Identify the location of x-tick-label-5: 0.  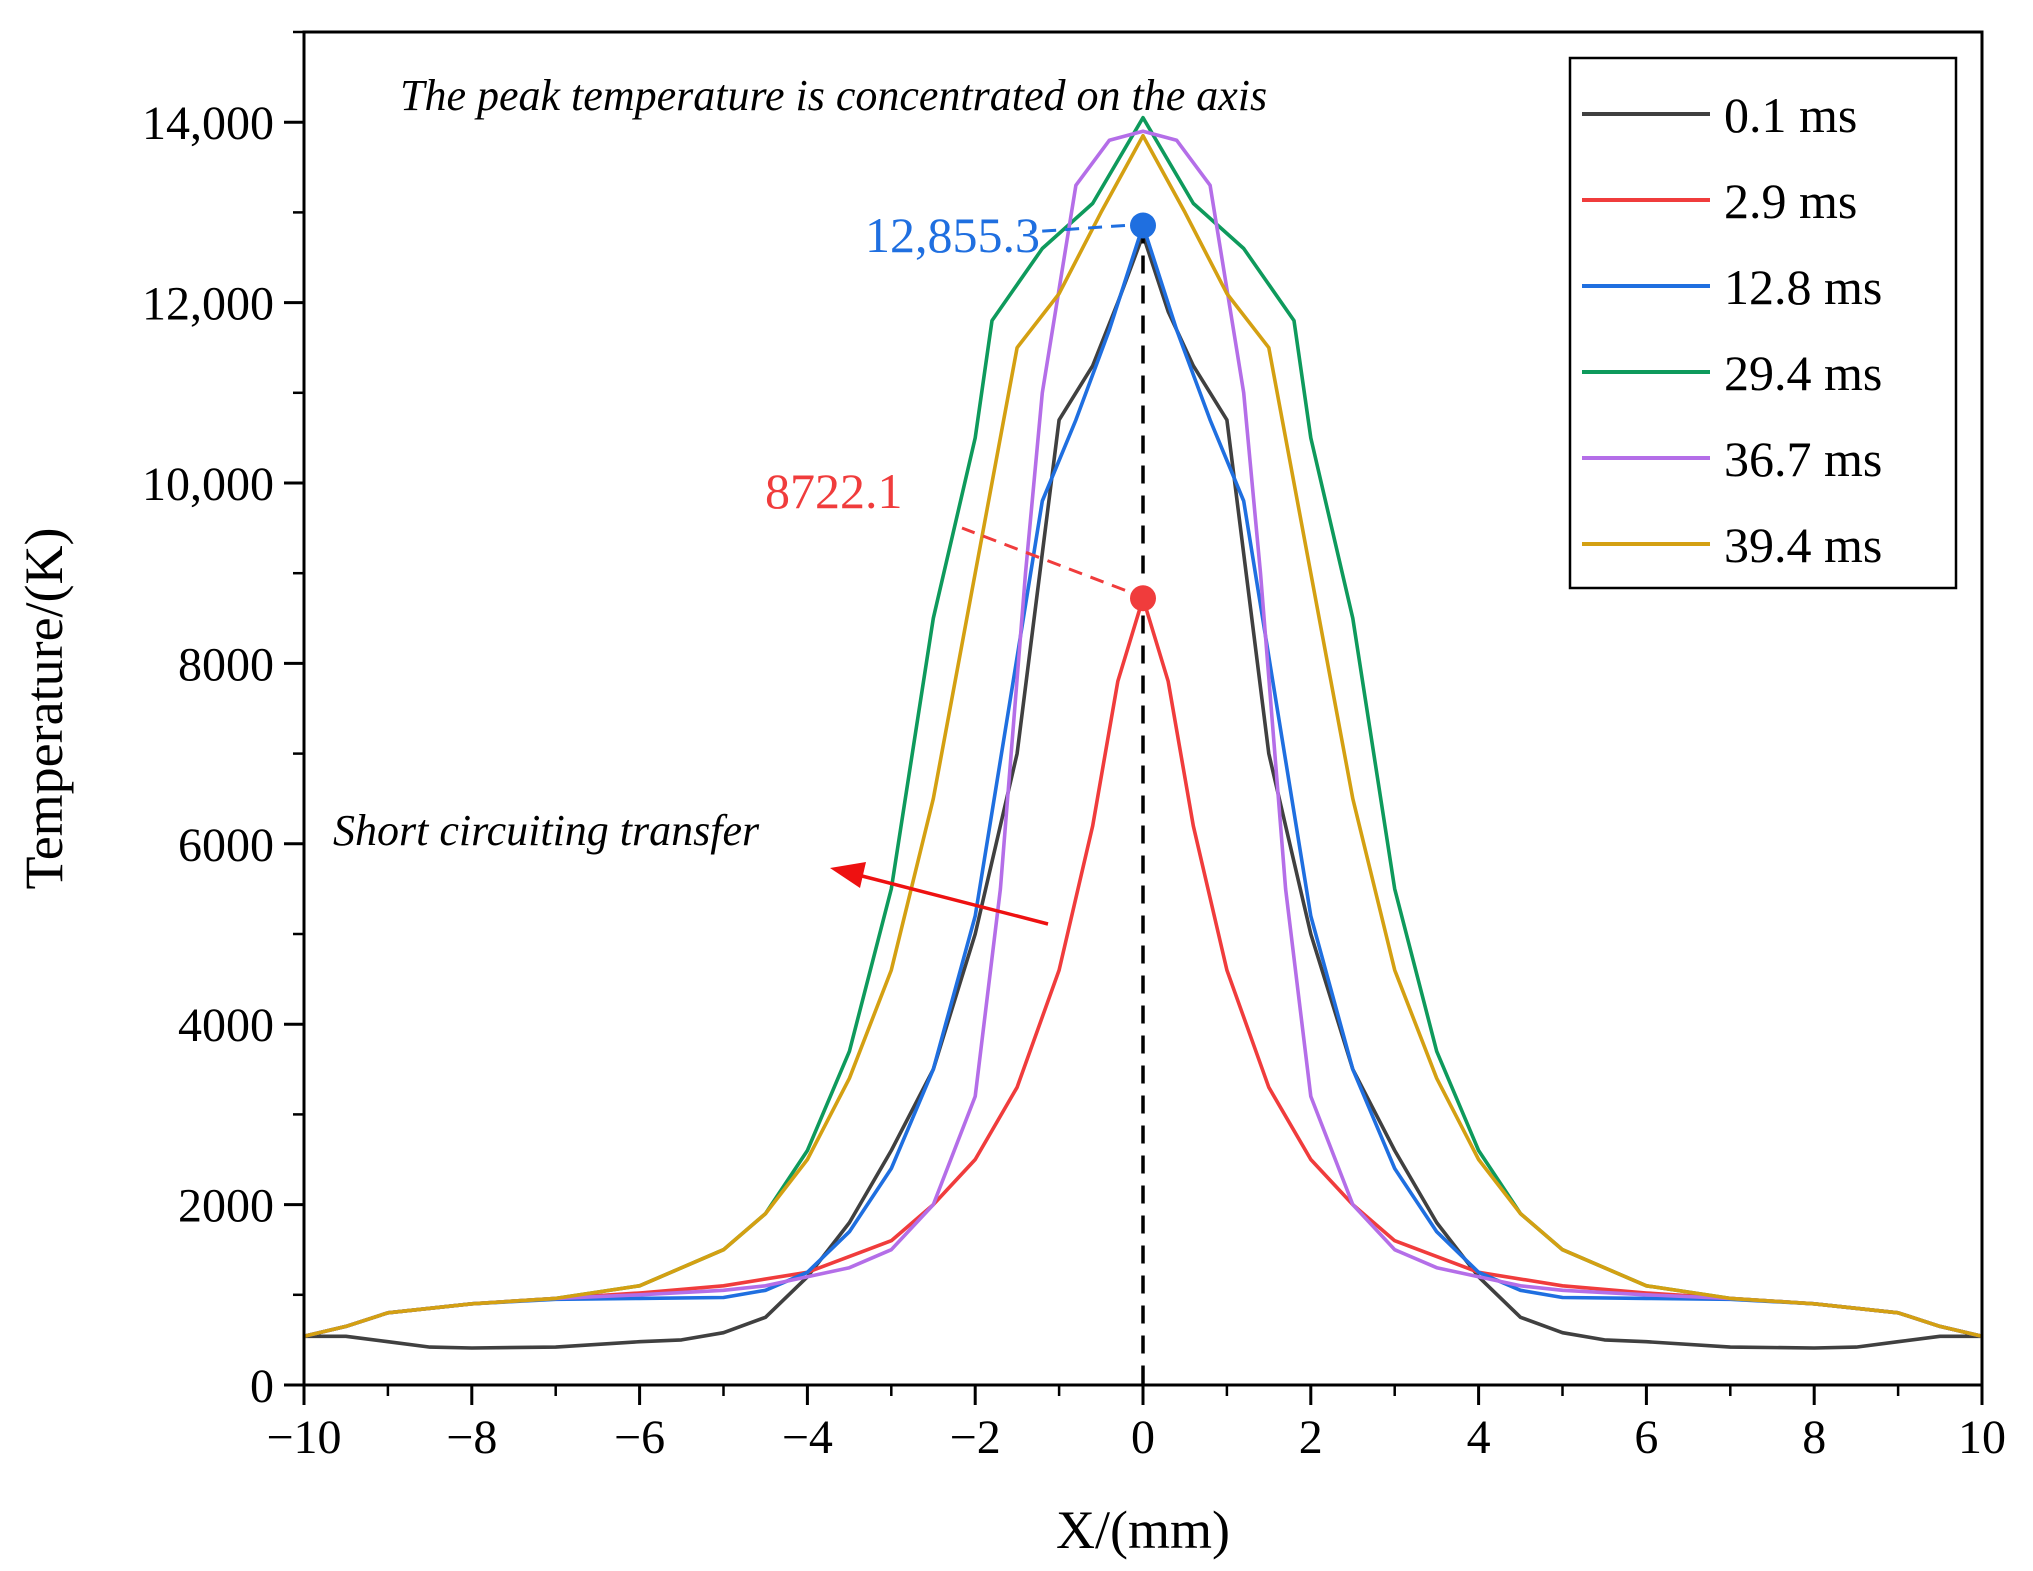
(1143, 1437).